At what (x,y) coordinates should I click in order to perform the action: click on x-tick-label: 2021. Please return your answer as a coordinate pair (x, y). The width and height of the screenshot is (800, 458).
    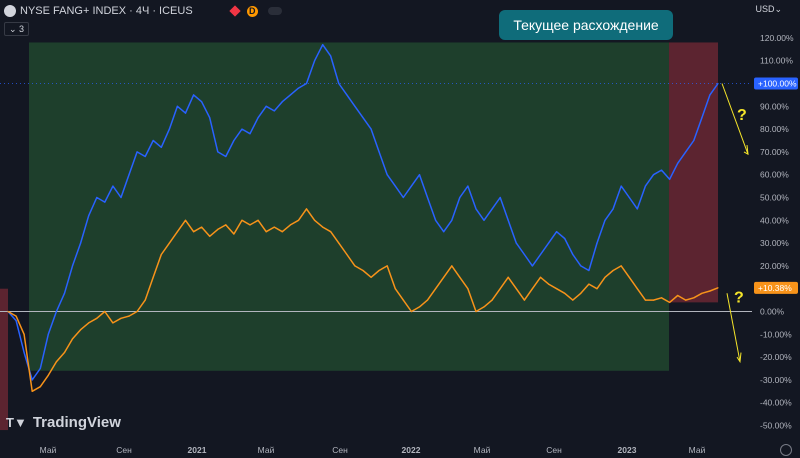
    Looking at the image, I should click on (197, 450).